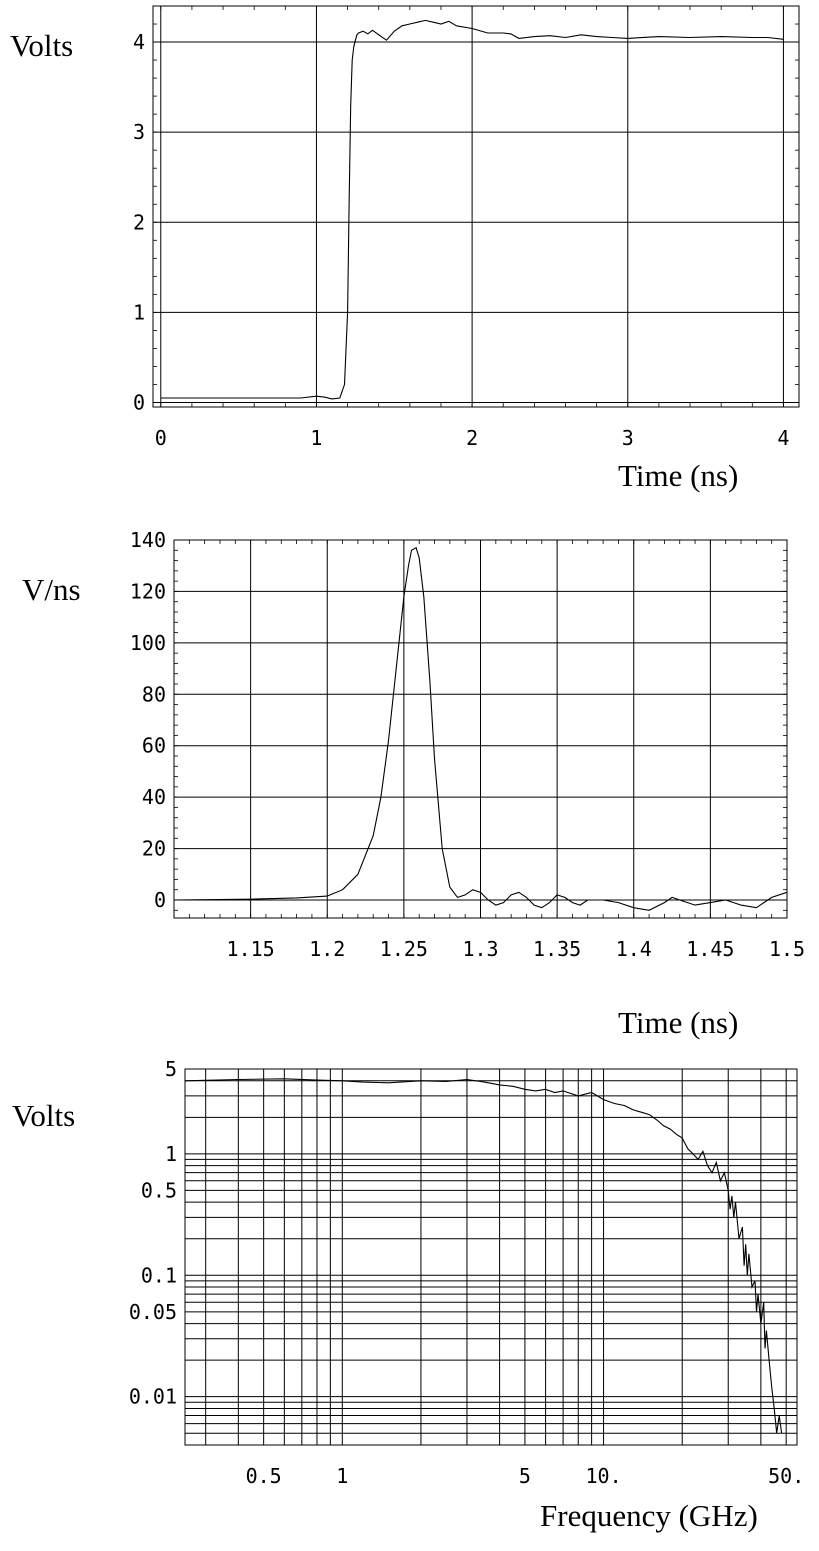  I want to click on chart1-x-tick-label: 3, so click(628, 438).